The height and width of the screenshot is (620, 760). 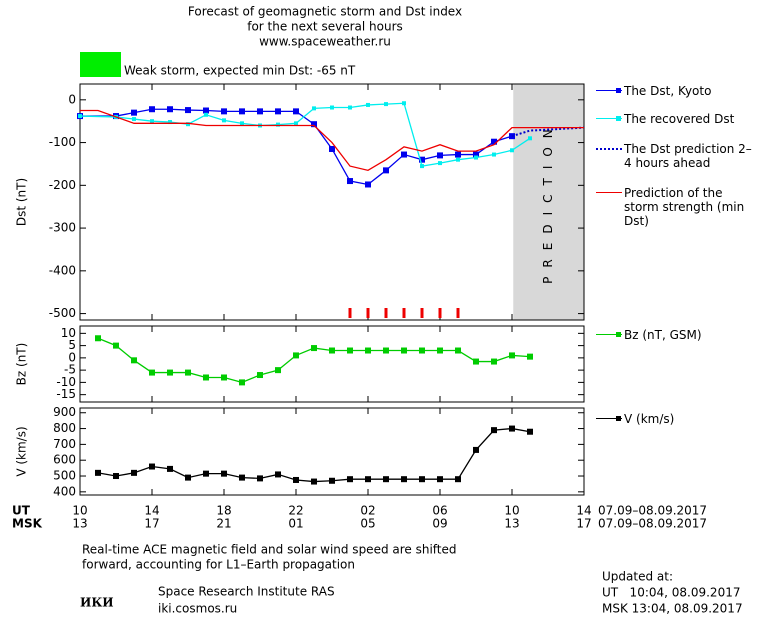 I want to click on y-tick-label: -200, so click(x=62, y=185).